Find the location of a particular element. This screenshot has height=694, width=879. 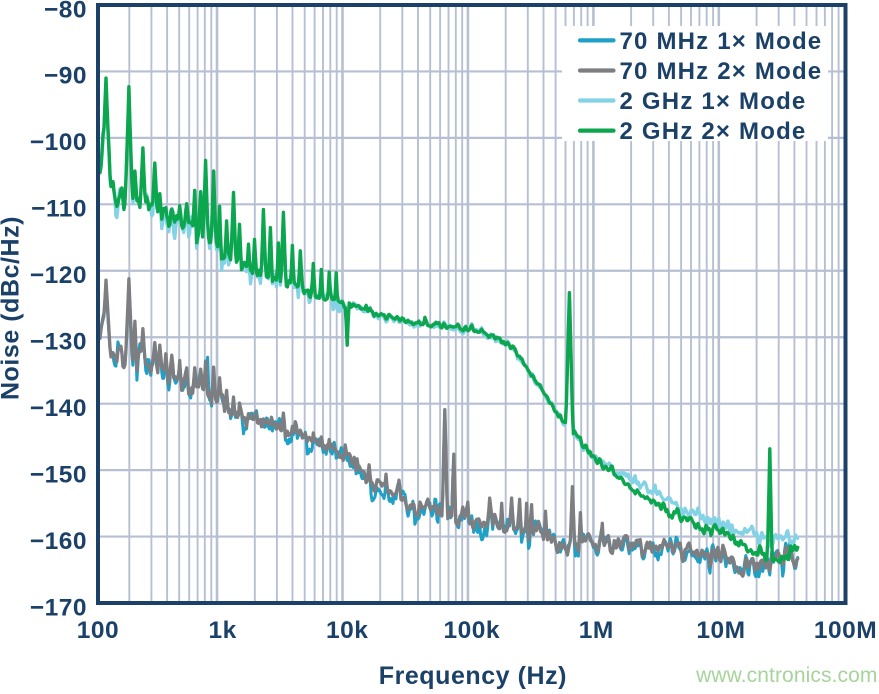

svg-text: −120 is located at coordinates (58, 275).